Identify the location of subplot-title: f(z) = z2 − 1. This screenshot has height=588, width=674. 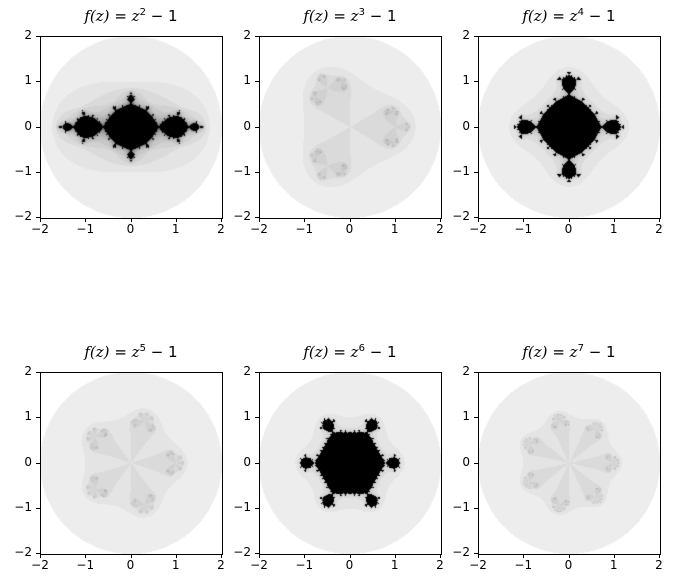
(131, 16).